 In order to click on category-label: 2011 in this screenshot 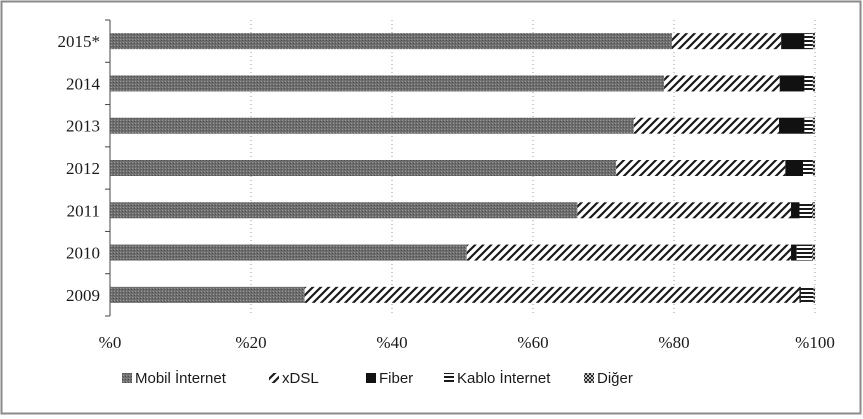, I will do `click(83, 210)`.